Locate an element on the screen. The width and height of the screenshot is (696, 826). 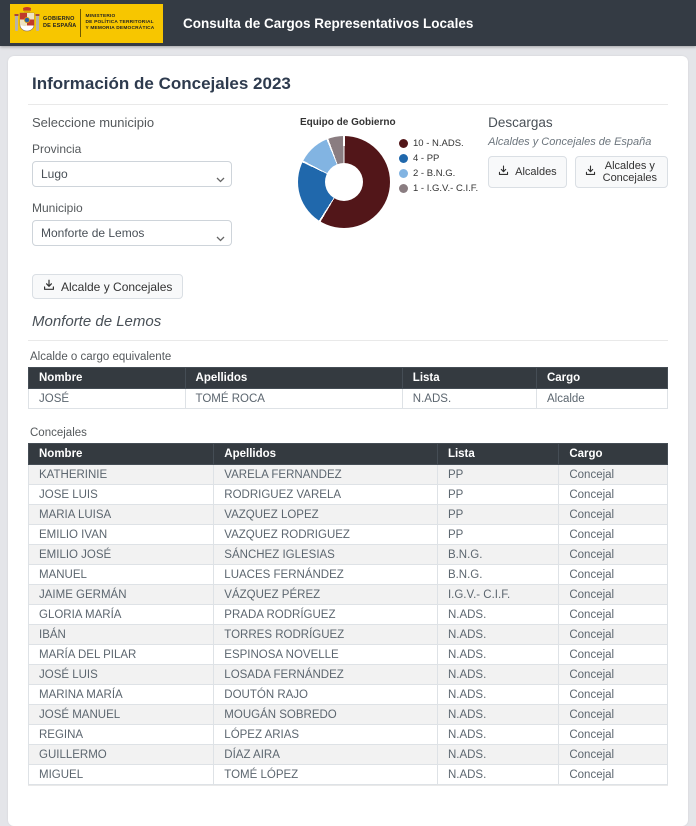
logo-divider is located at coordinates (81, 23).